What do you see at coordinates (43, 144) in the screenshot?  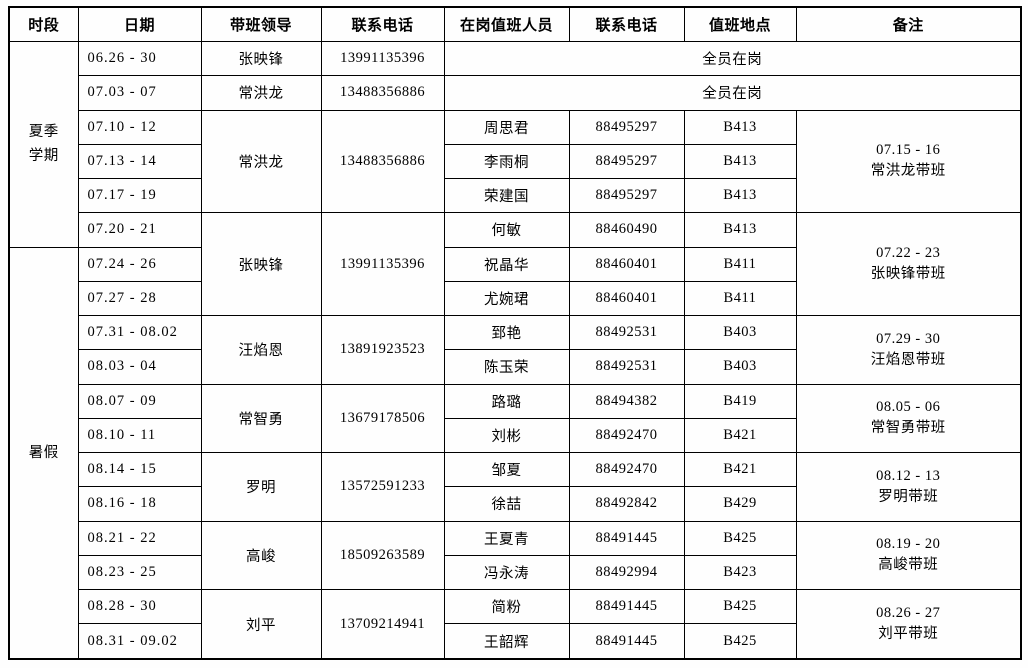 I see `period-cell-summer-term: 夏季 学期` at bounding box center [43, 144].